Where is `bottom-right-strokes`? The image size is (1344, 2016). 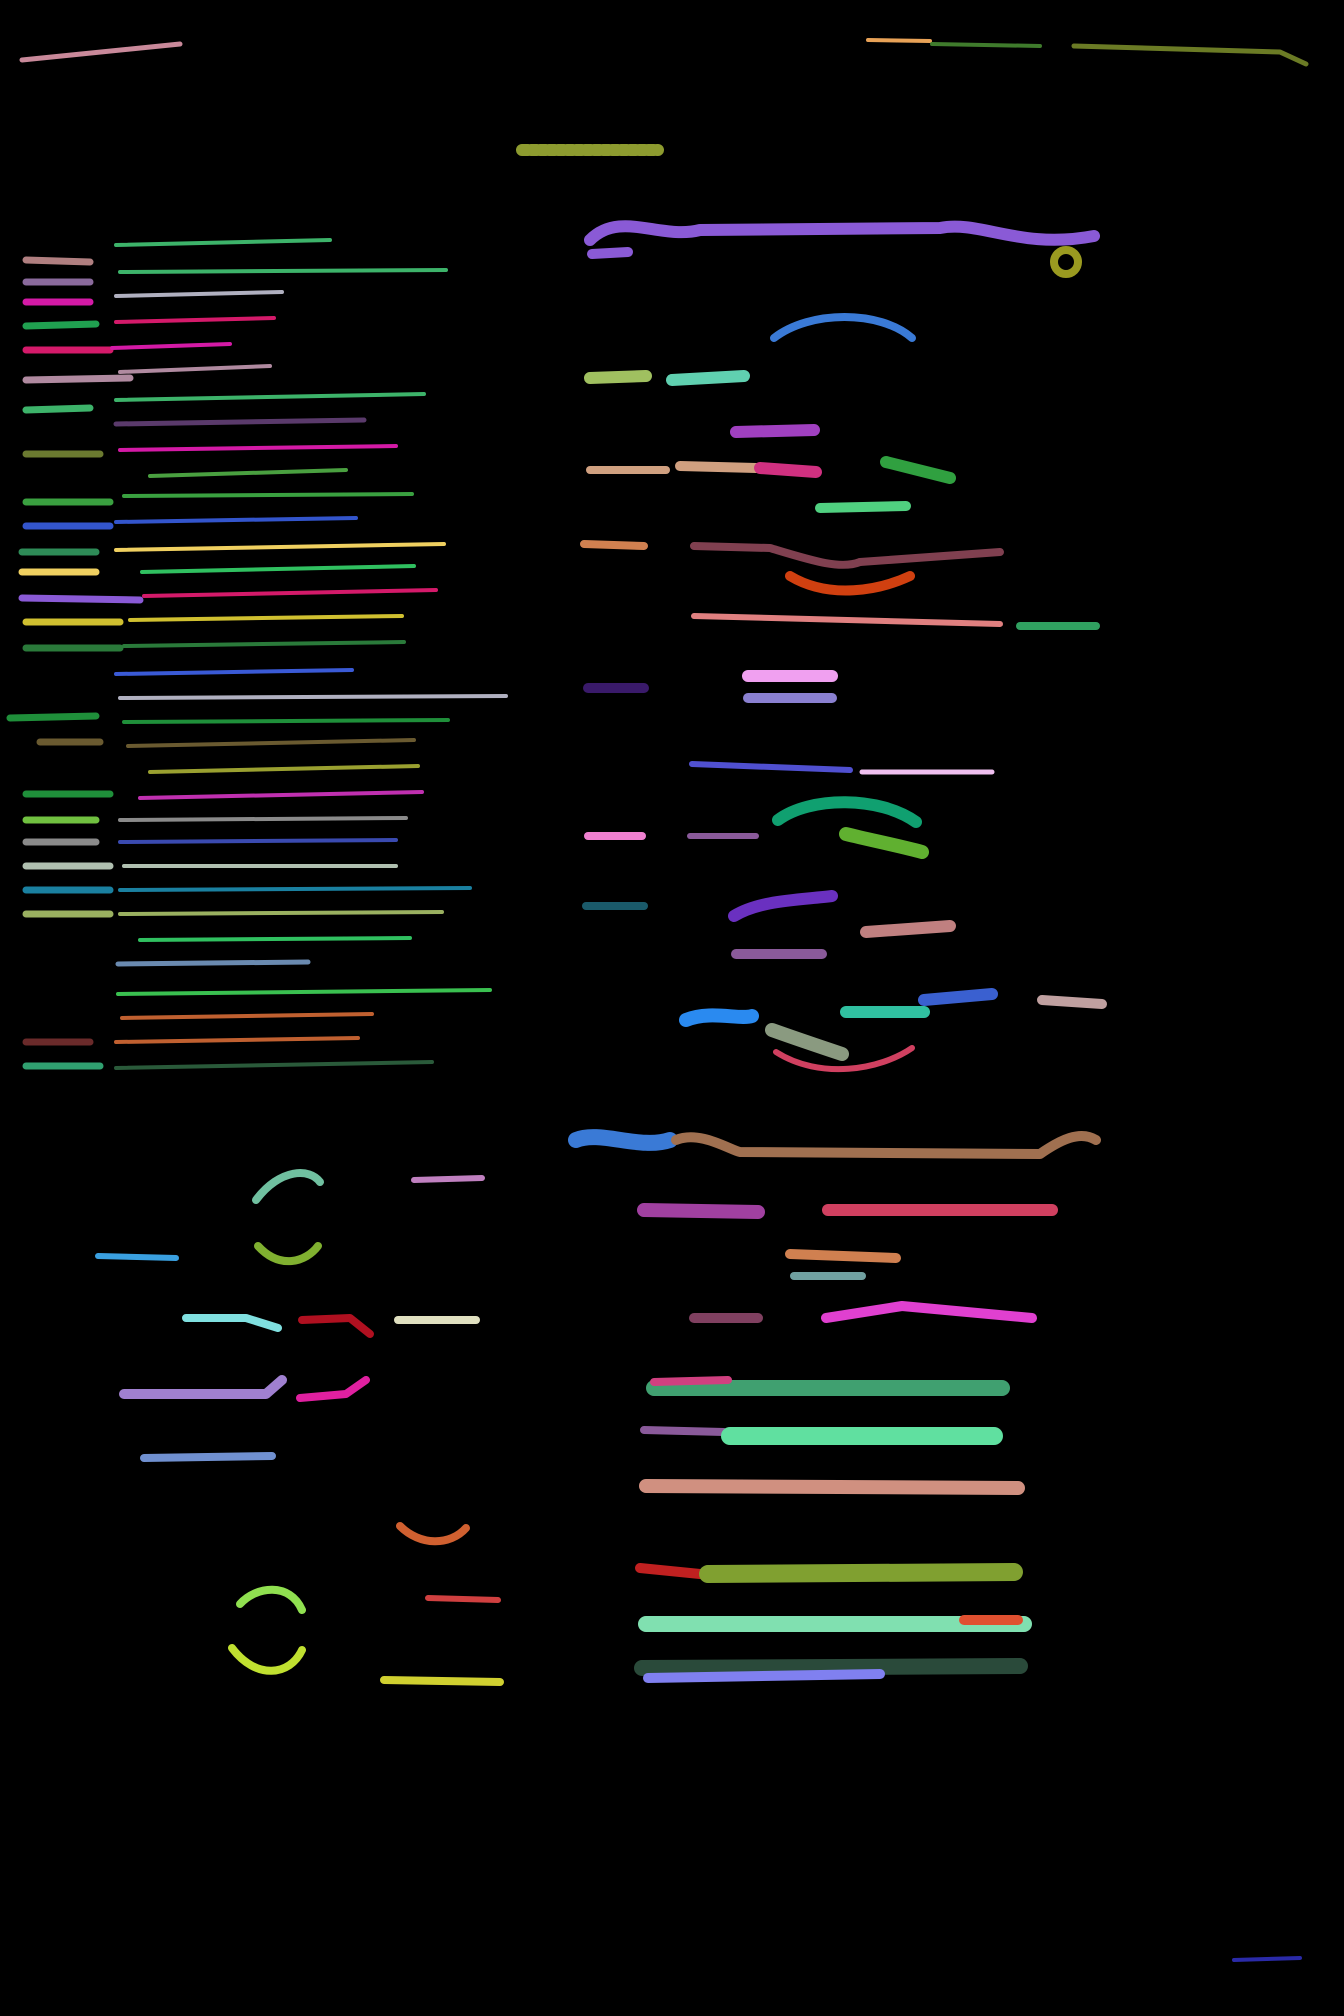
bottom-right-strokes is located at coordinates (846, 1443).